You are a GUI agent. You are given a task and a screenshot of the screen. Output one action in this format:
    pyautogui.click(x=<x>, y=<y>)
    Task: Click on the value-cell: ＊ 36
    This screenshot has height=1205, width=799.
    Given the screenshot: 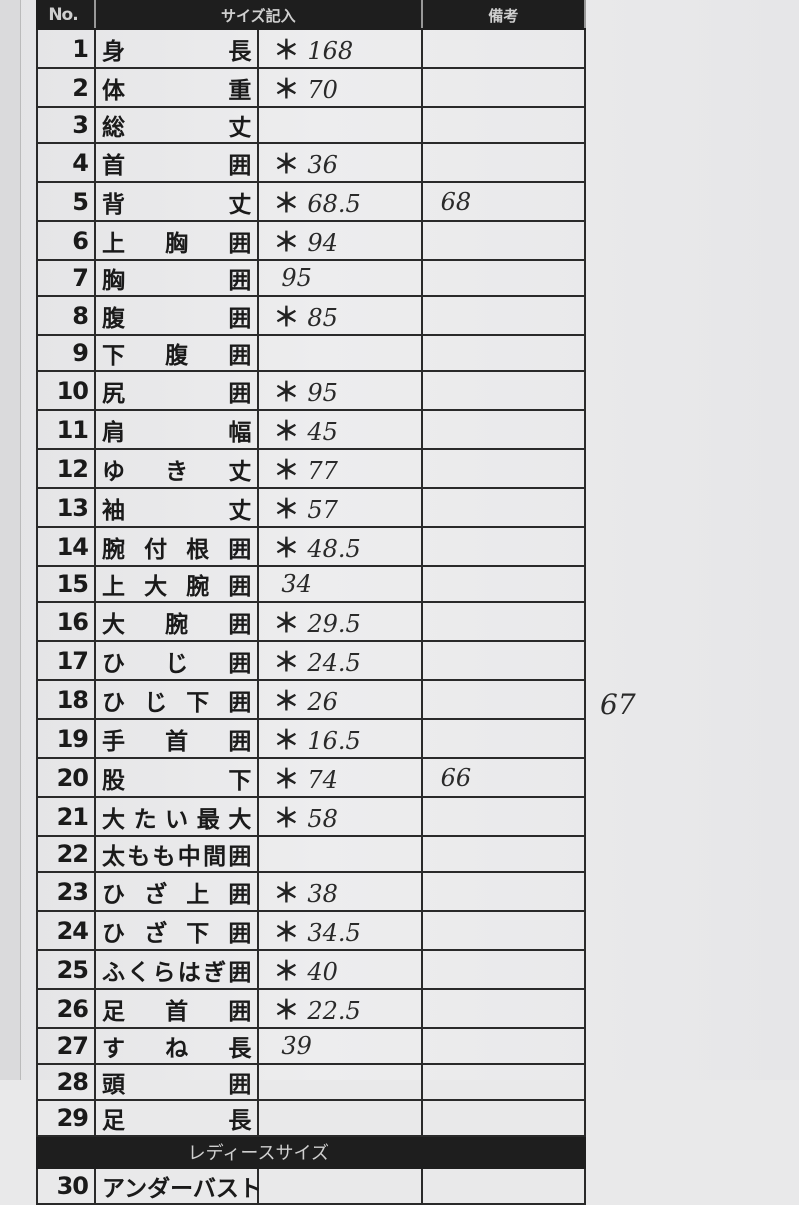 What is the action you would take?
    pyautogui.click(x=340, y=162)
    